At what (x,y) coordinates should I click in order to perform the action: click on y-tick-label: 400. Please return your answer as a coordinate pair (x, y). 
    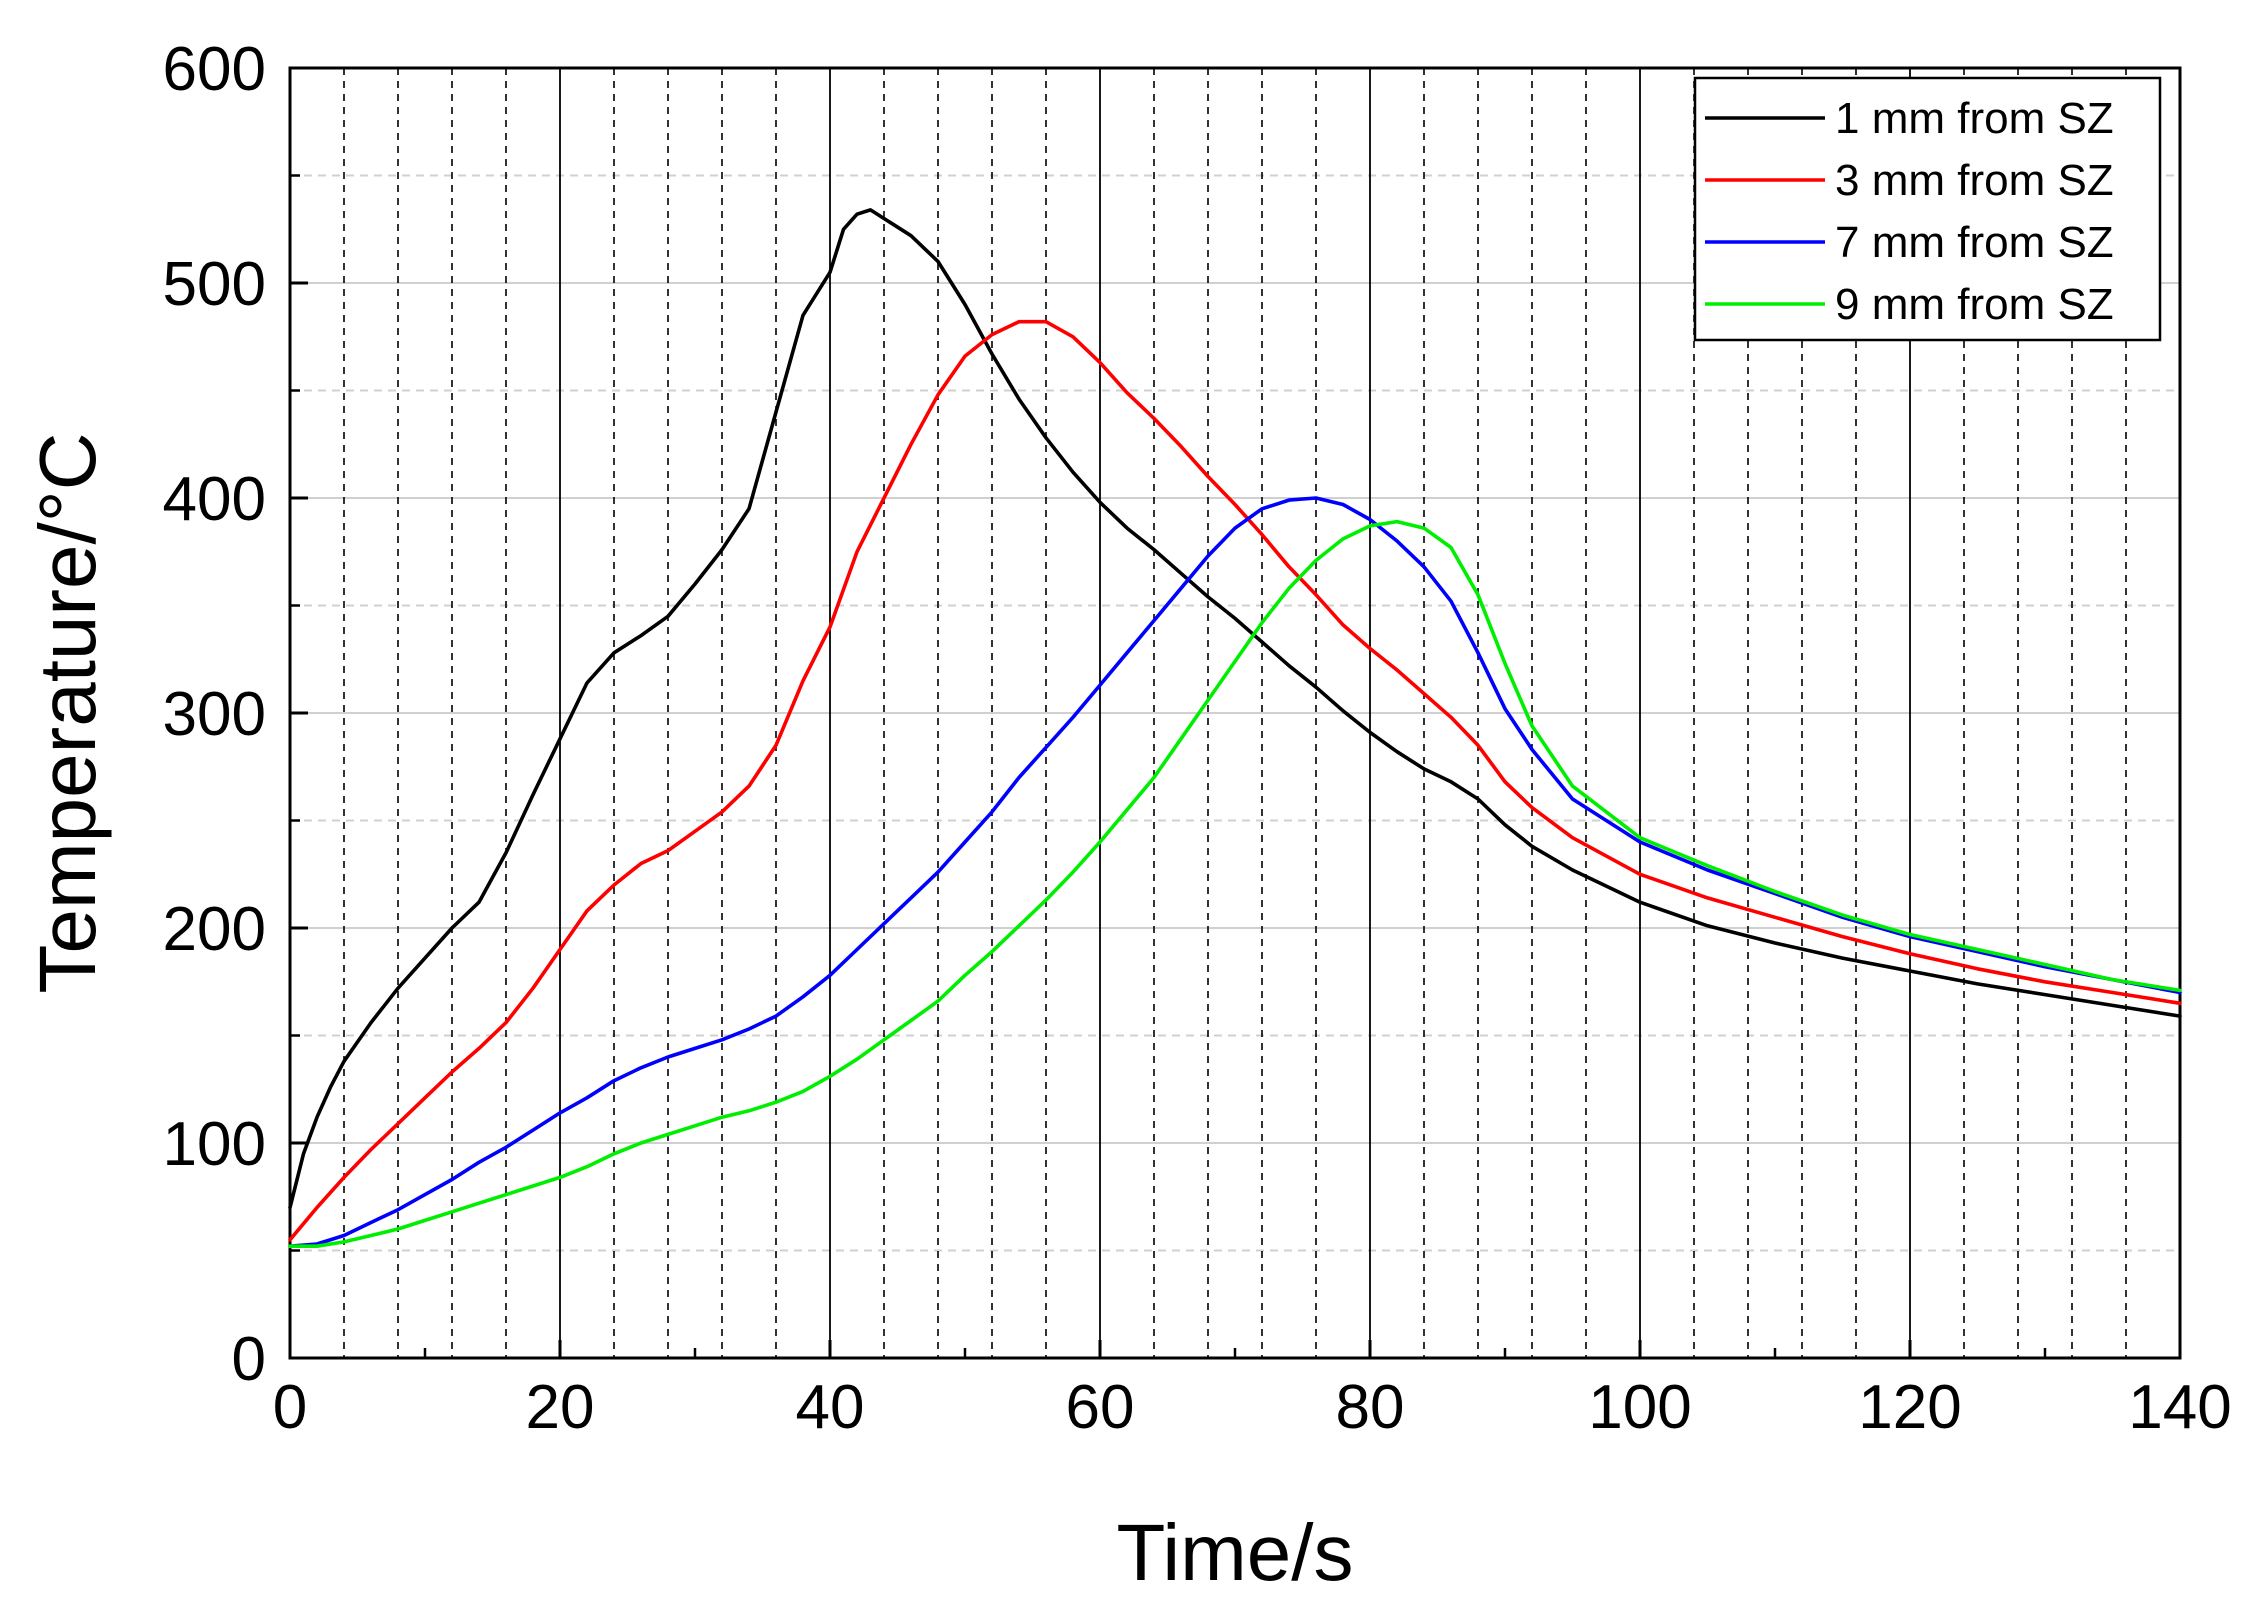
    Looking at the image, I should click on (214, 499).